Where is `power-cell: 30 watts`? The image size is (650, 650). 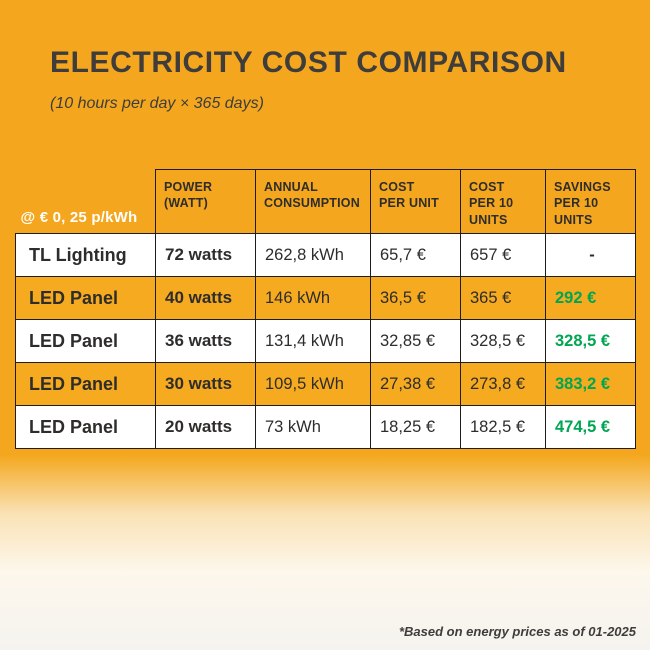
power-cell: 30 watts is located at coordinates (205, 384).